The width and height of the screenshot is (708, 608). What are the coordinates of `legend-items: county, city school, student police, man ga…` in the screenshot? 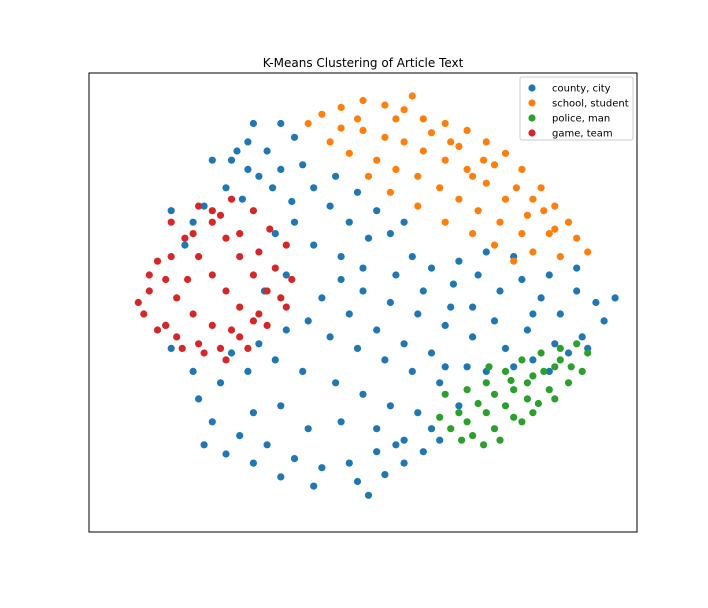 It's located at (578, 112).